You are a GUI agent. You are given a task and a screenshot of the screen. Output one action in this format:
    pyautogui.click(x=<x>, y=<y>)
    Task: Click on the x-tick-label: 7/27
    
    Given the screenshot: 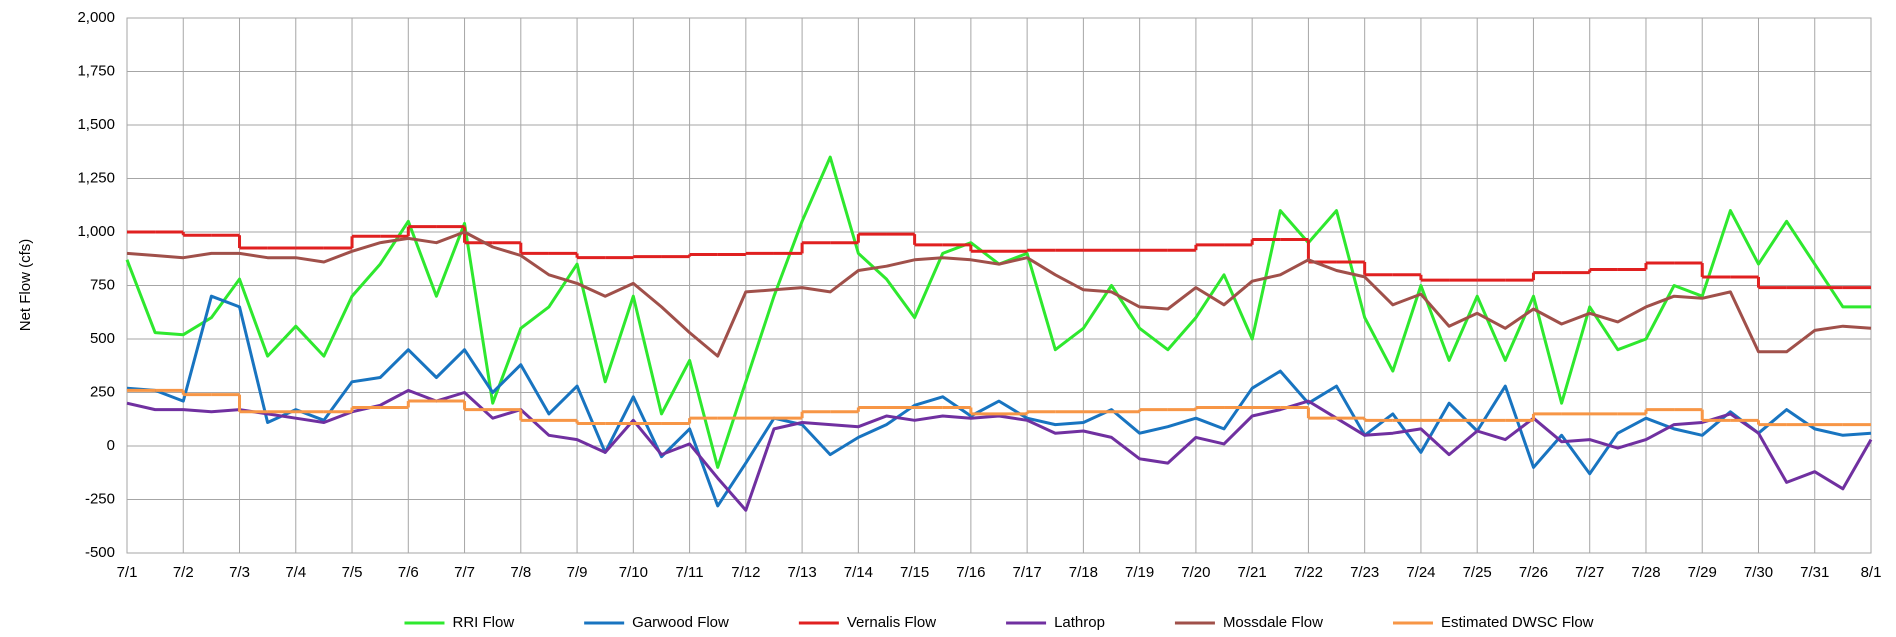 What is the action you would take?
    pyautogui.click(x=1589, y=572)
    